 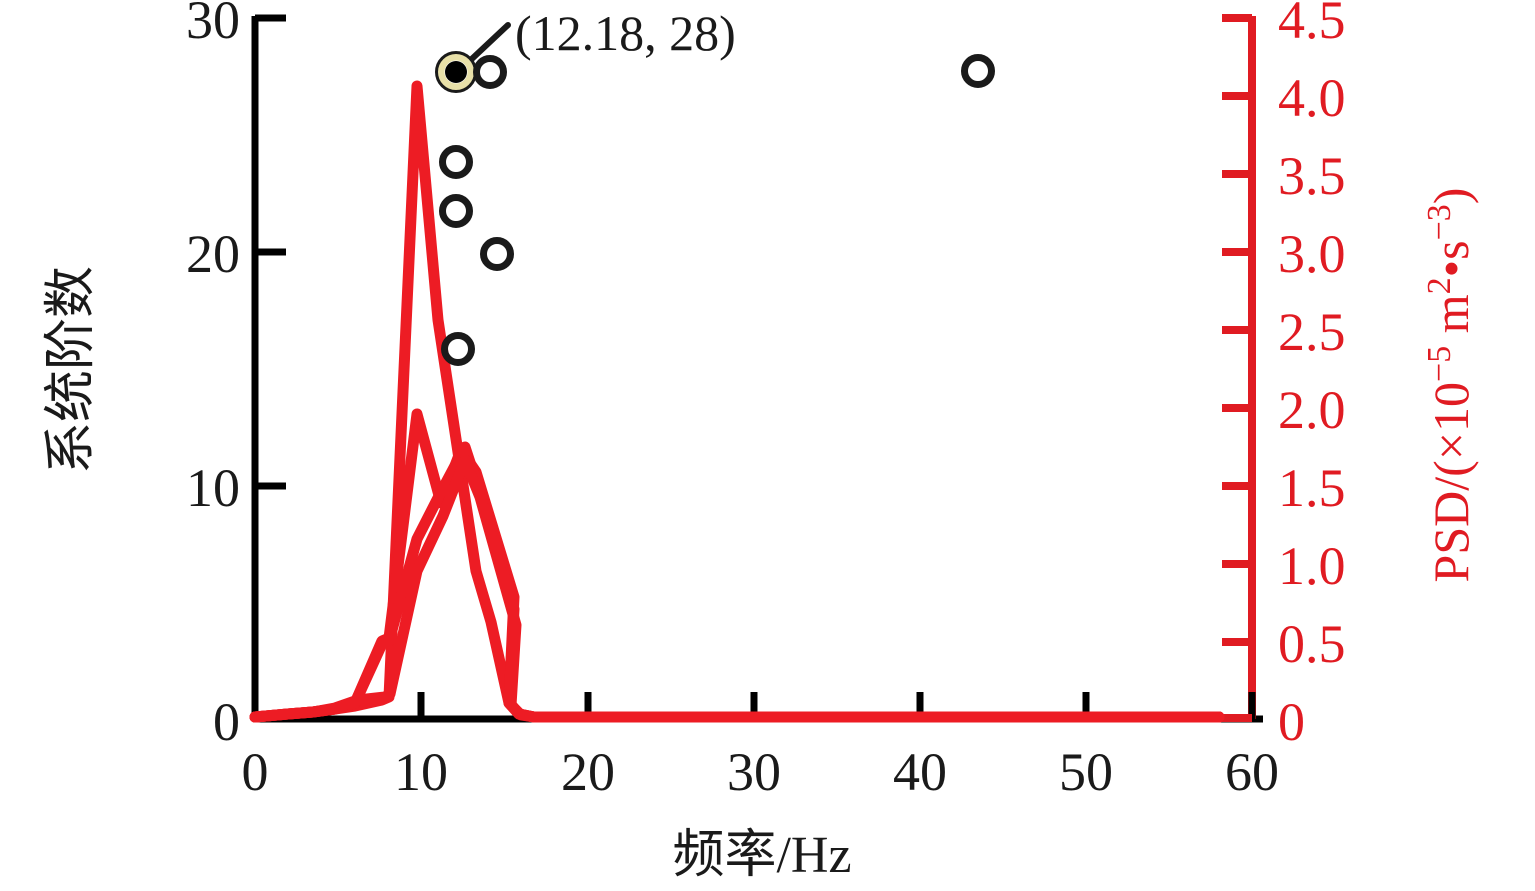 What do you see at coordinates (213, 254) in the screenshot?
I see `left-tick-label-20: 20` at bounding box center [213, 254].